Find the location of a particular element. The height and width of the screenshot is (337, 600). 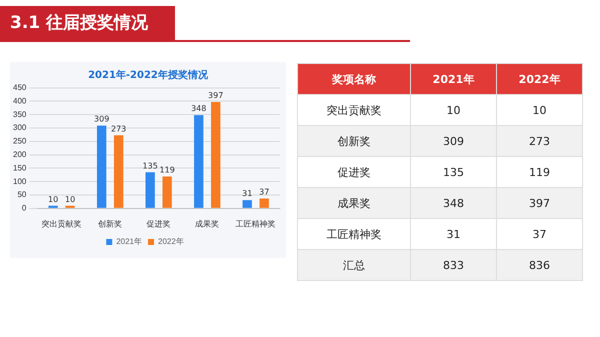

data-label: 135 is located at coordinates (150, 165).